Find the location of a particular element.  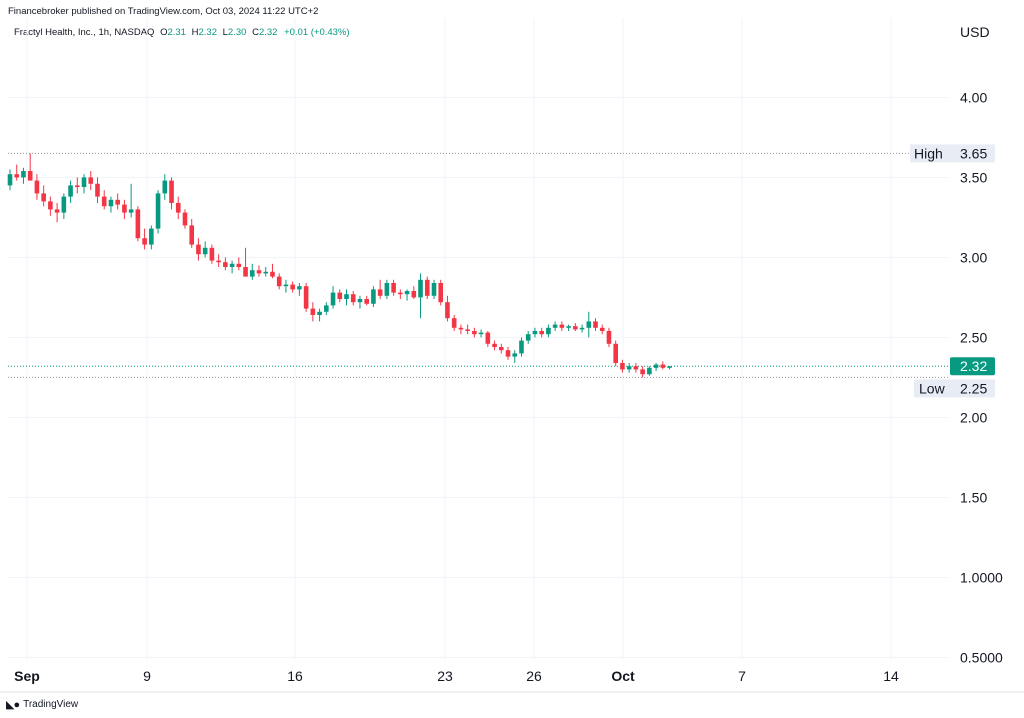

low-tag-bg is located at coordinates (954, 388).